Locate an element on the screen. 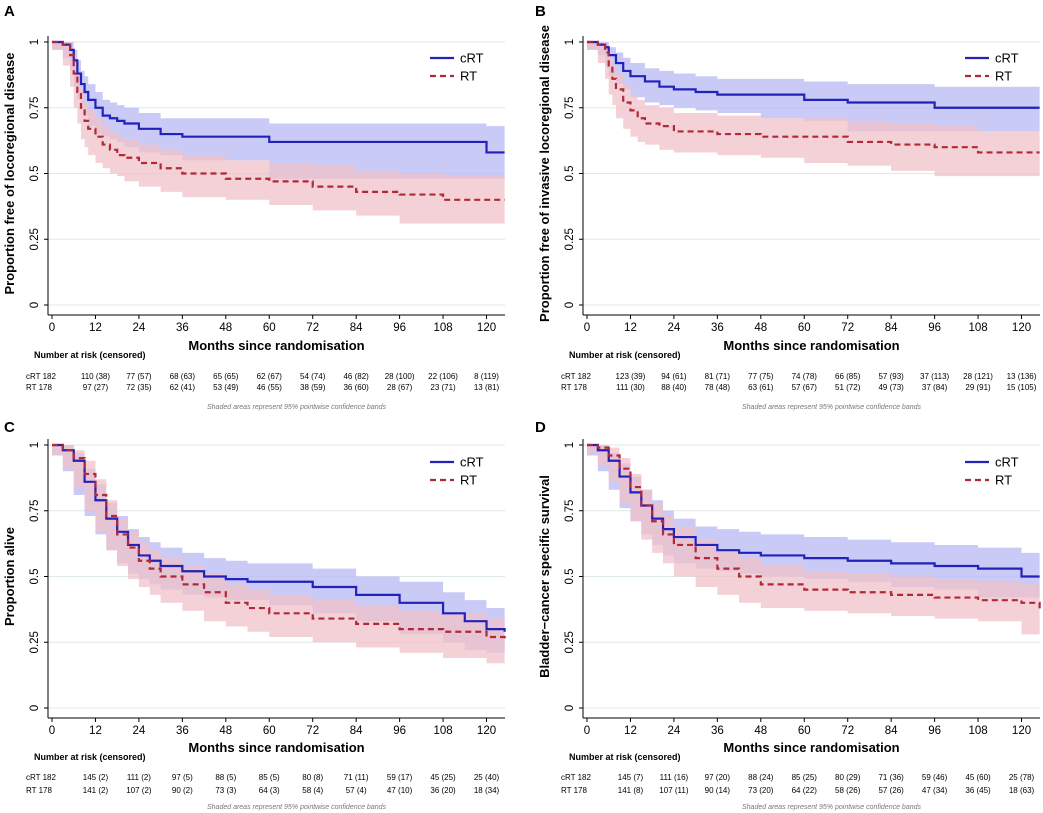 Image resolution: width=1043 pixels, height=813 pixels. risk-cell: 107 (11) is located at coordinates (674, 790).